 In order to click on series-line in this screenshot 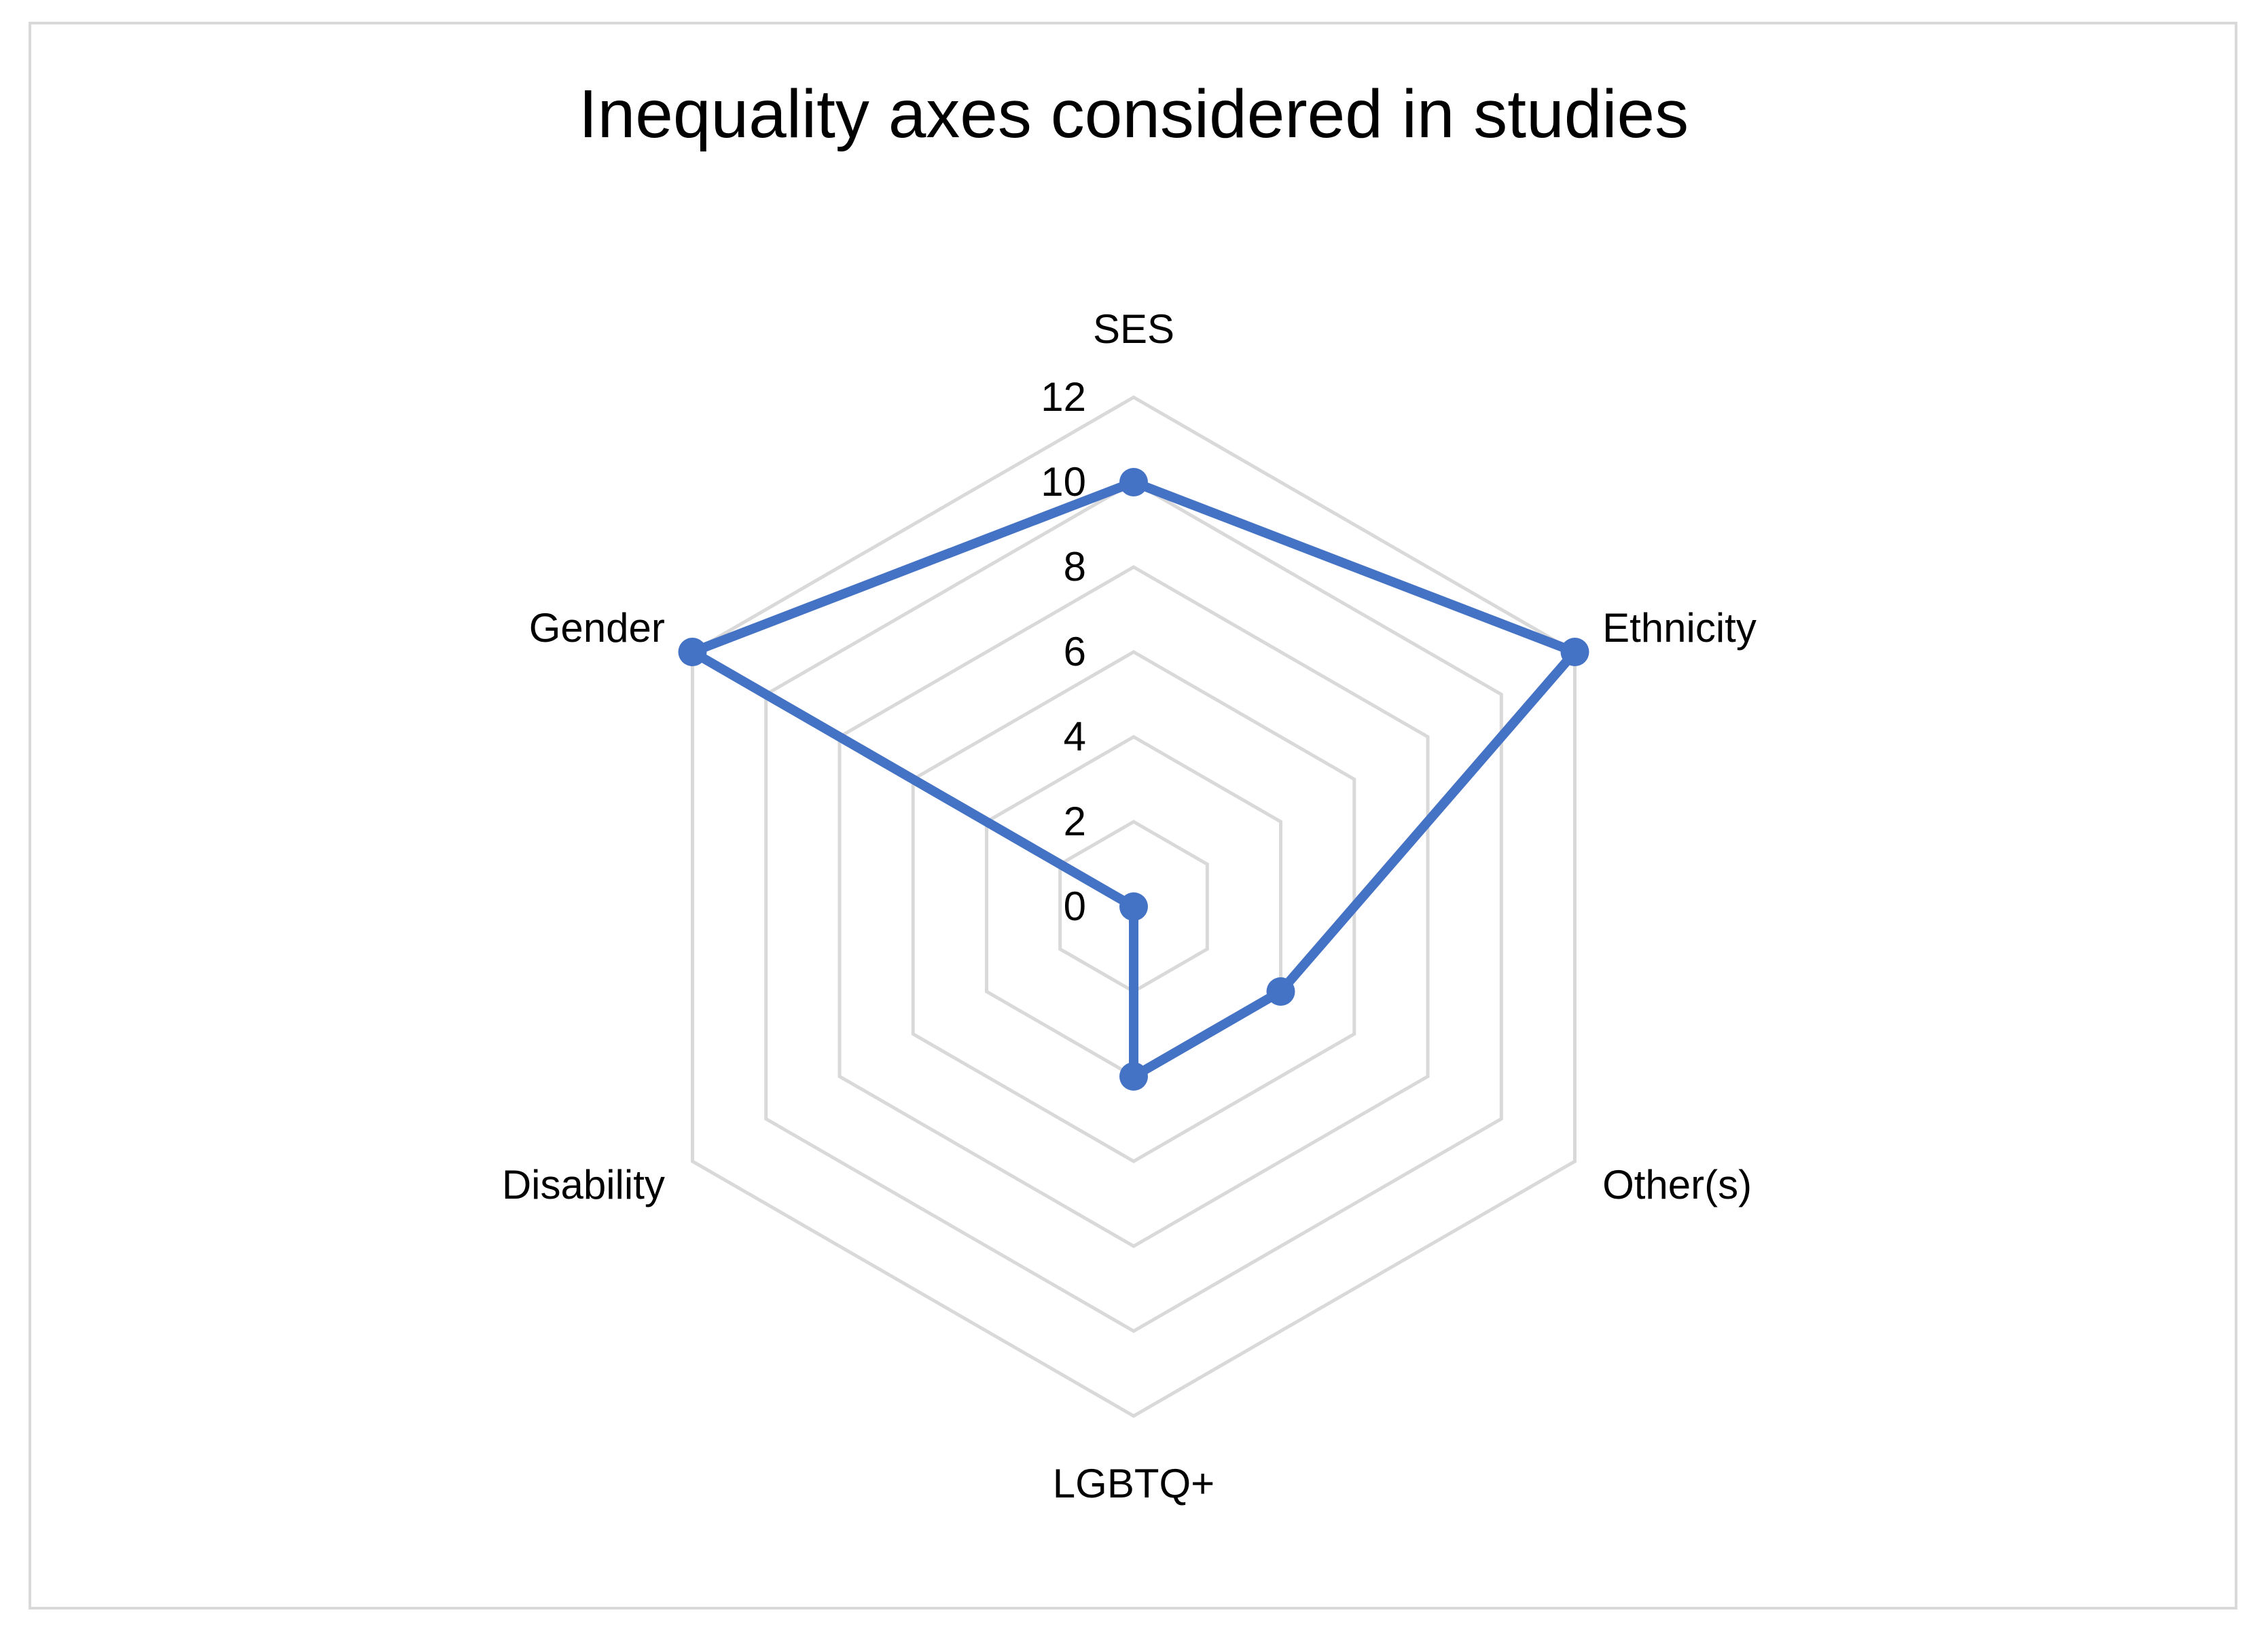, I will do `click(1133, 779)`.